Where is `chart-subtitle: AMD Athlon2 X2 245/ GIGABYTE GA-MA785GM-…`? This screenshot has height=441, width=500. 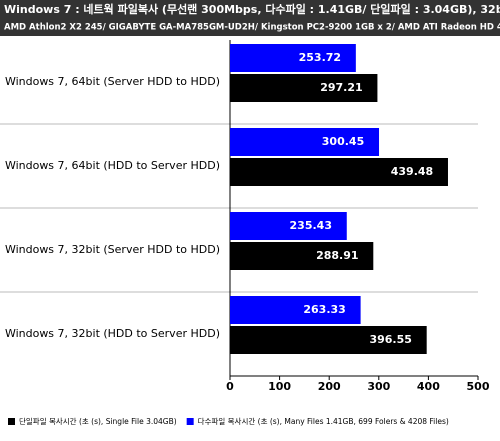 chart-subtitle: AMD Athlon2 X2 245/ GIGABYTE GA-MA785GM-… is located at coordinates (252, 28).